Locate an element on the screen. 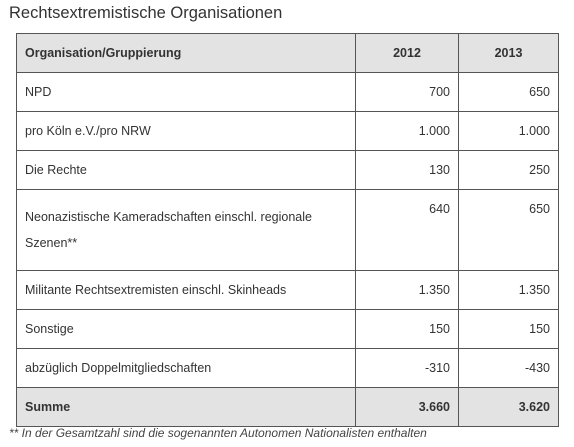 The width and height of the screenshot is (574, 447). row-name: pro Köln e.V./pro NRW is located at coordinates (186, 131).